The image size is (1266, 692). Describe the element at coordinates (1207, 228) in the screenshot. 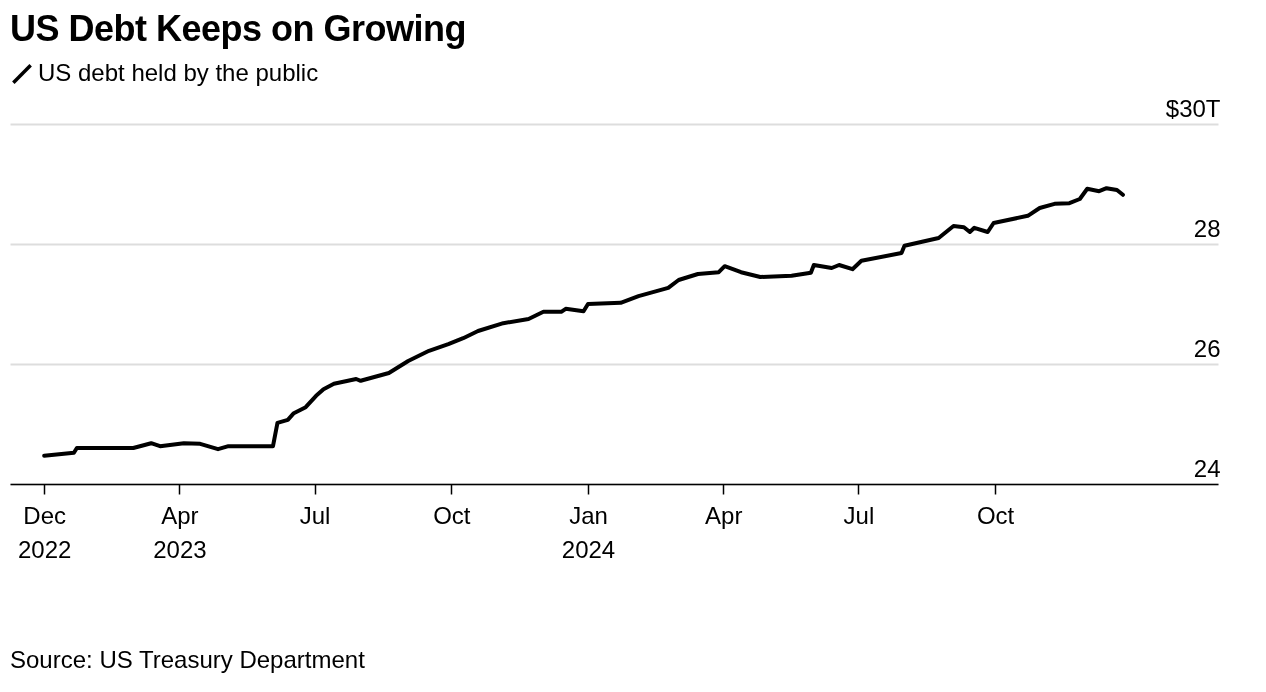

I see `y-tick-label: 28` at that location.